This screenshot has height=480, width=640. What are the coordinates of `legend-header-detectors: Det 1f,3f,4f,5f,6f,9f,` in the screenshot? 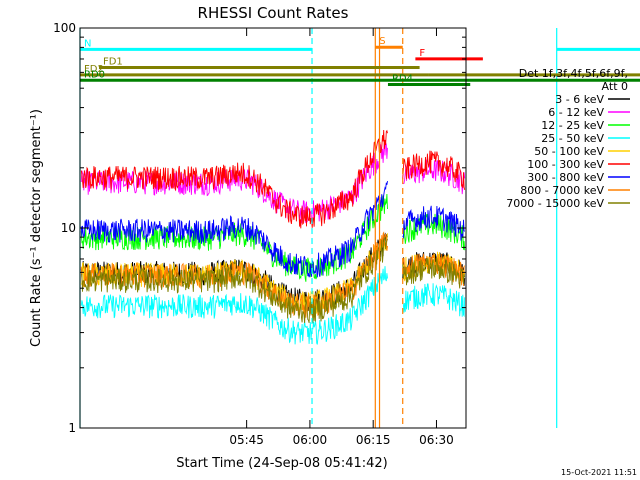 It's located at (573, 73).